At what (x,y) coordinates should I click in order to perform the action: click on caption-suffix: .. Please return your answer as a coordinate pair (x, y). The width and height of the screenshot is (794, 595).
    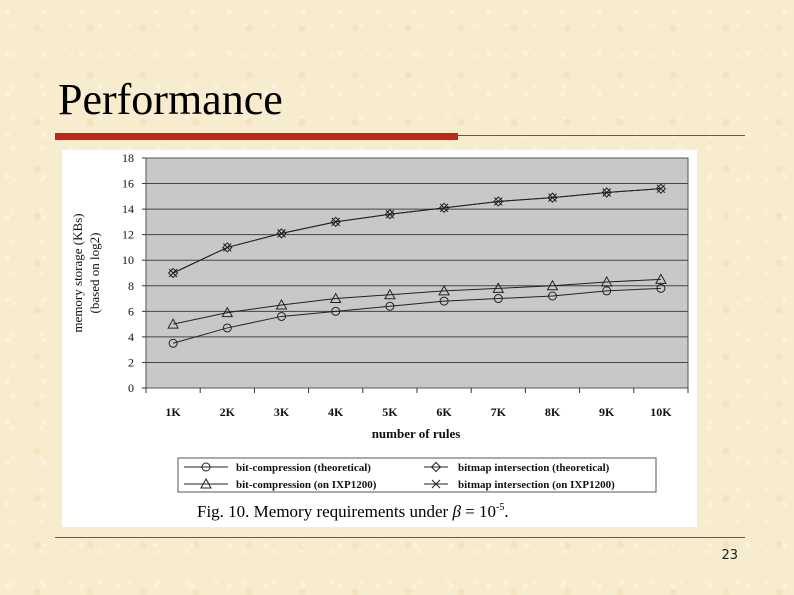
    Looking at the image, I should click on (506, 511).